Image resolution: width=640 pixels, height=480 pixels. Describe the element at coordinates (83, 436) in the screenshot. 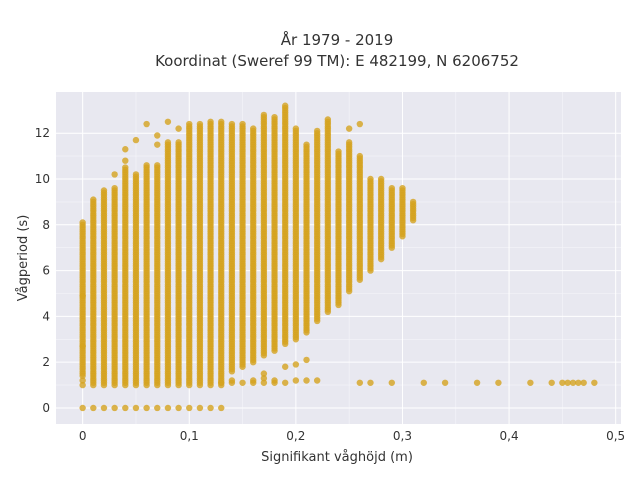

I see `x-tick-label: 0` at that location.